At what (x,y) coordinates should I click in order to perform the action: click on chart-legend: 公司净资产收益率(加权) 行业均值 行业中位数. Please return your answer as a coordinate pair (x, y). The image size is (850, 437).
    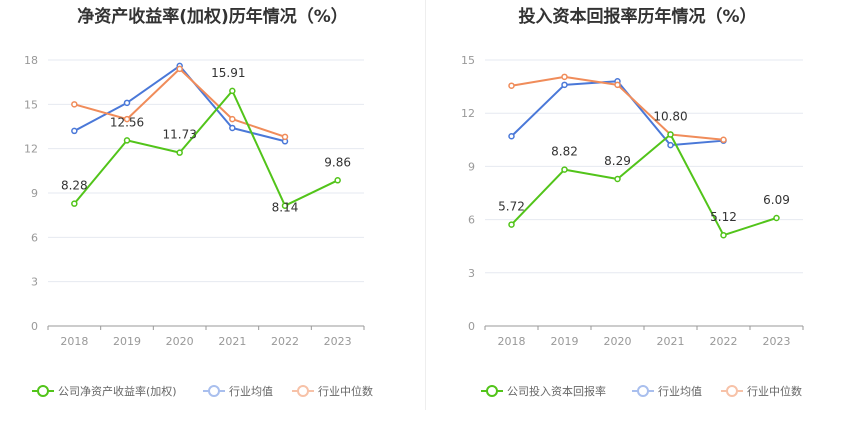
    Looking at the image, I should click on (212, 391).